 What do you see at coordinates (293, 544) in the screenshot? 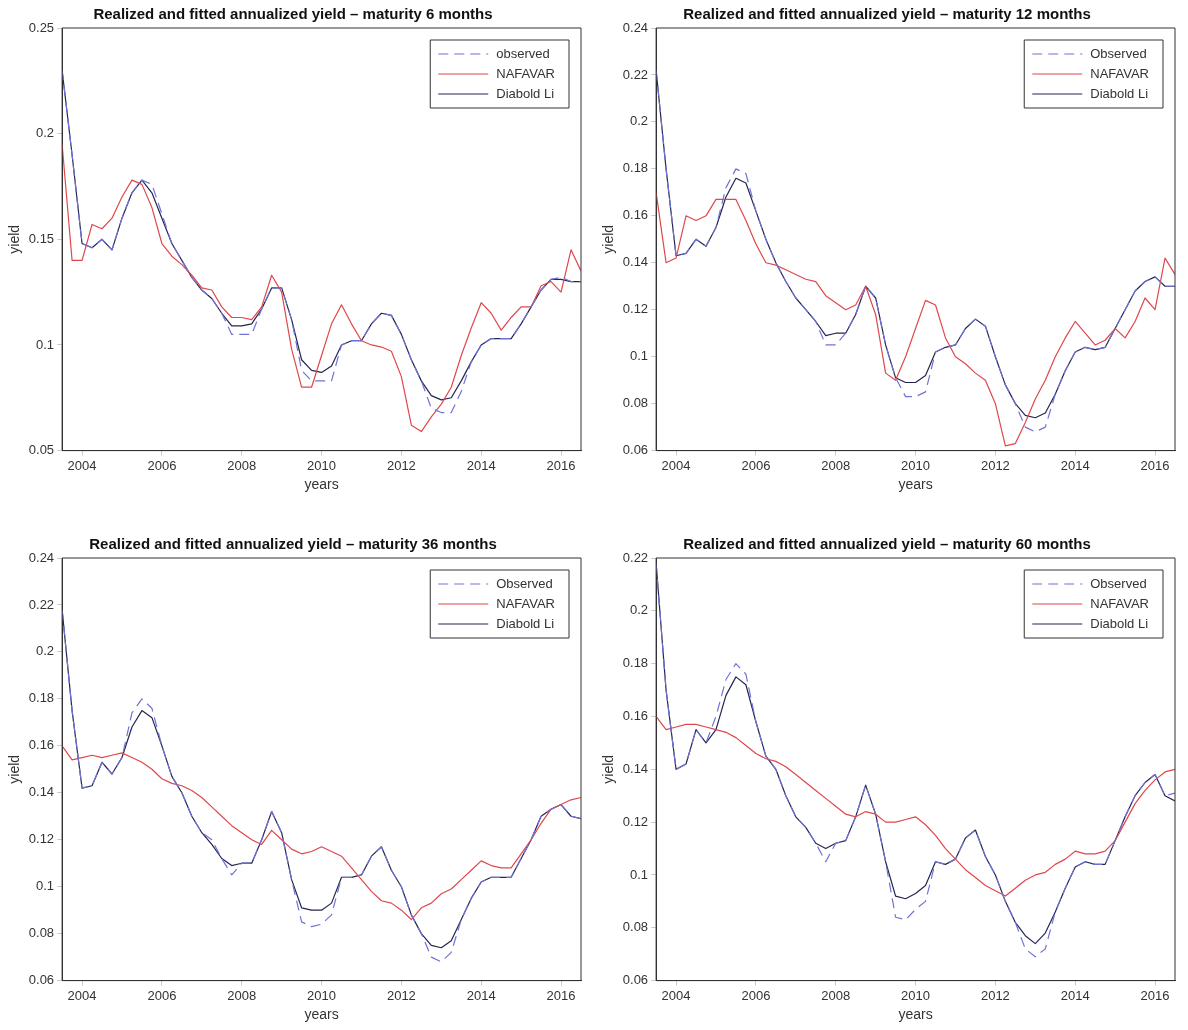
I see `chart-title: Realized and fitted annualized yield – maturity 36 months` at bounding box center [293, 544].